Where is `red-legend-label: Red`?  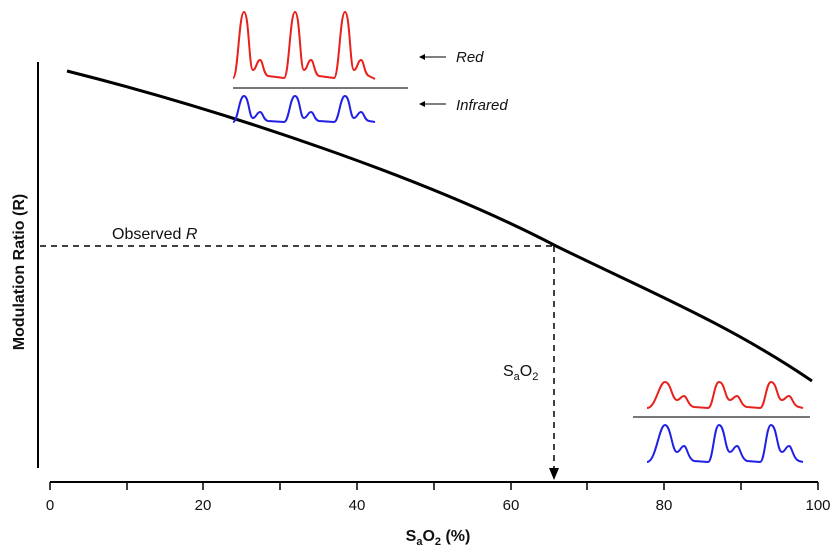
red-legend-label: Red is located at coordinates (470, 57).